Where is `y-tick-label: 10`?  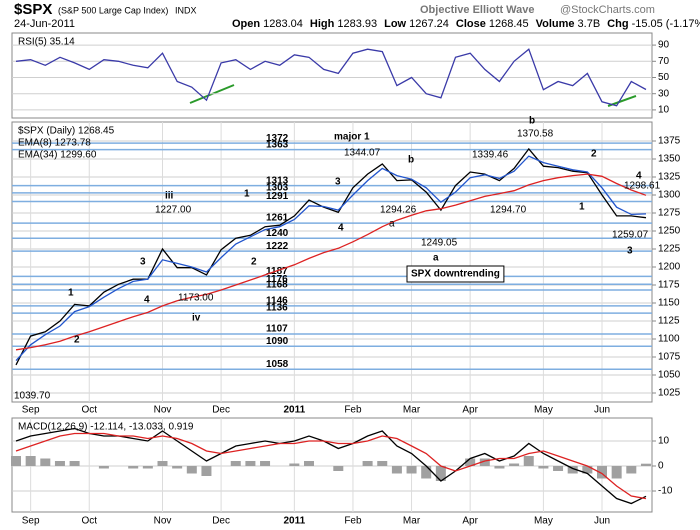
y-tick-label: 10 is located at coordinates (664, 441).